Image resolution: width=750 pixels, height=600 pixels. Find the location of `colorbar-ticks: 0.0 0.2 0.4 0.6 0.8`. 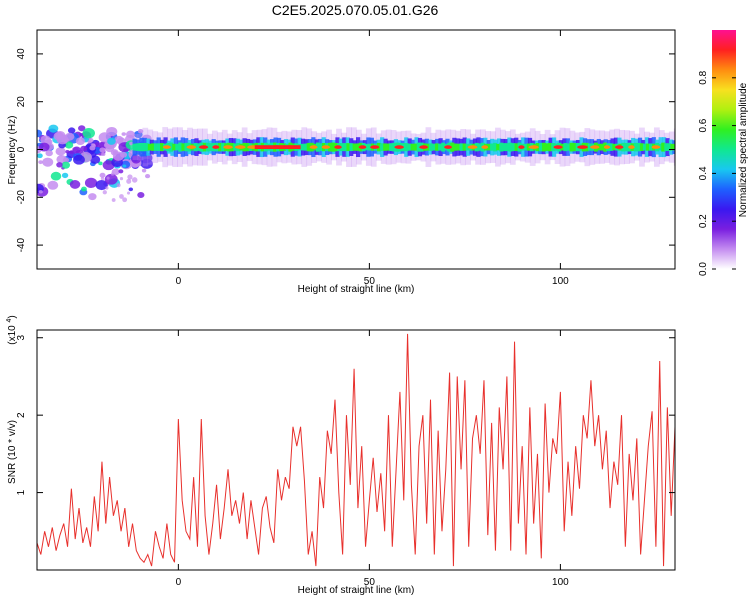

colorbar-ticks: 0.0 0.2 0.4 0.6 0.8 is located at coordinates (717, 173).